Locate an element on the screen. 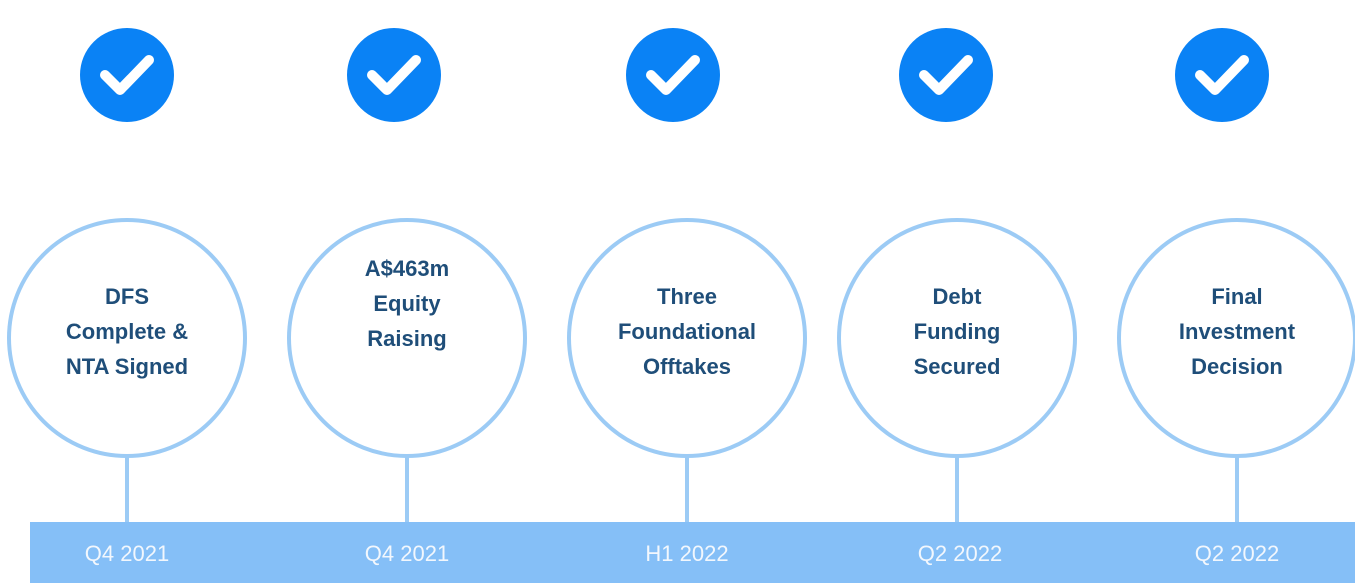 Image resolution: width=1355 pixels, height=583 pixels. milestone-label: Debt is located at coordinates (958, 296).